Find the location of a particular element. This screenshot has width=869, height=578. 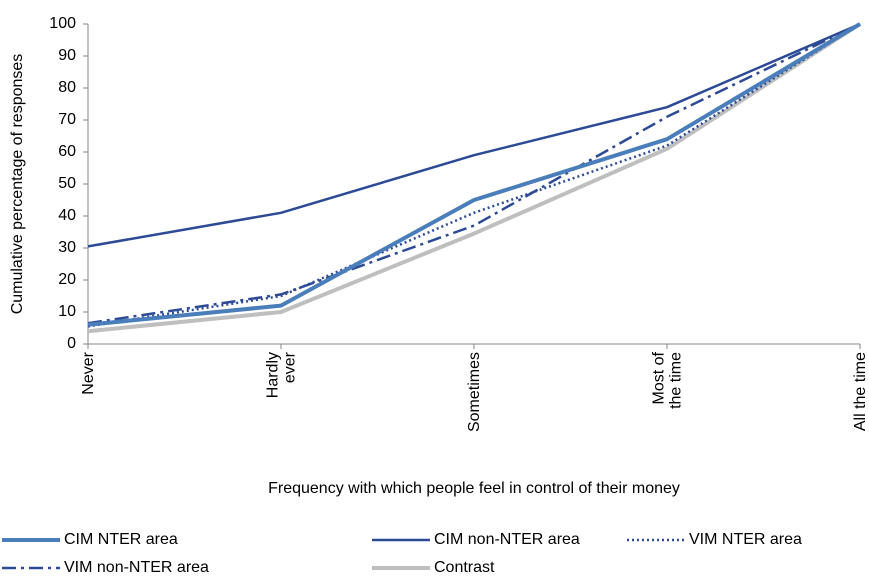

y-tick-label: 50 is located at coordinates (67, 183).